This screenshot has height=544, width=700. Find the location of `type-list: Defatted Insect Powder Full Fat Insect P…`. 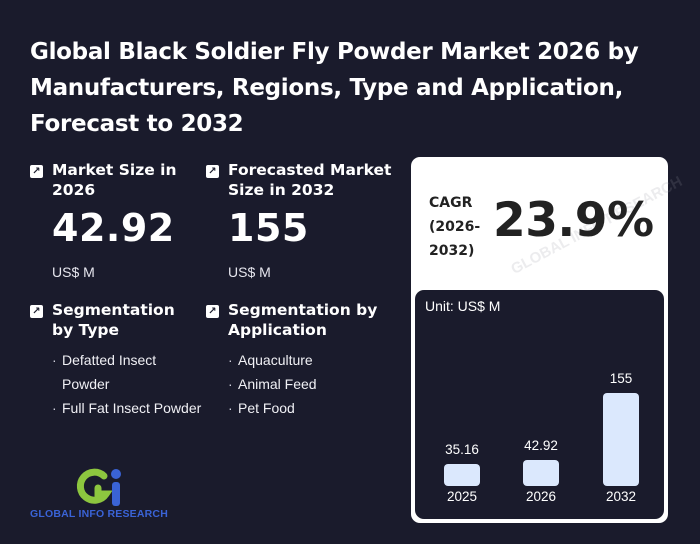

type-list: Defatted Insect Powder Full Fat Insect P… is located at coordinates (127, 384).